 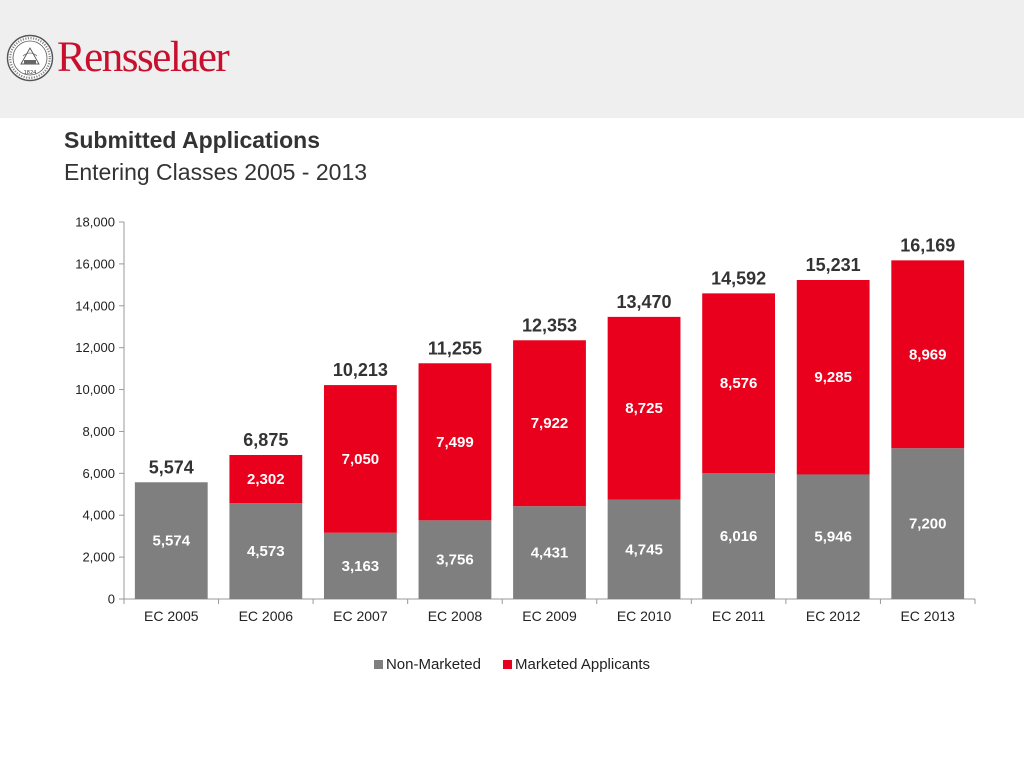 I want to click on data-label-non-marketed: 7,200, so click(x=928, y=524).